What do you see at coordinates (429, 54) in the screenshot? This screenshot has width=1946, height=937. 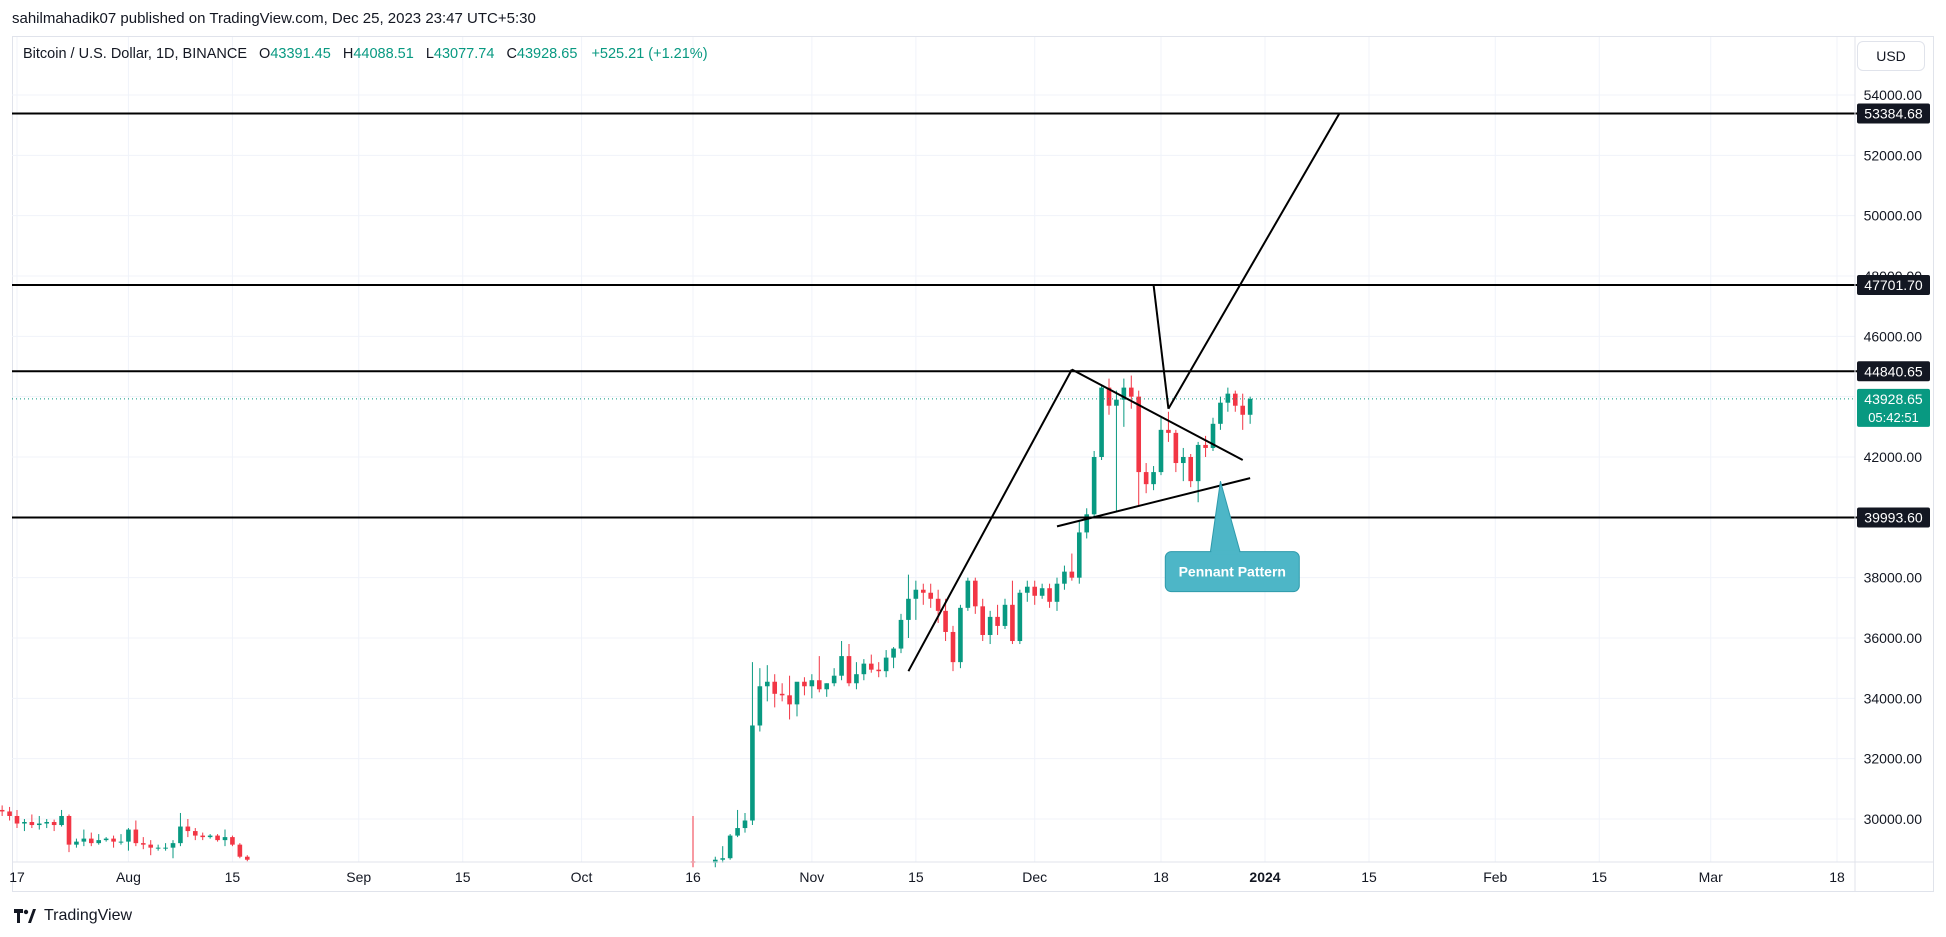 I see `low-label: L` at bounding box center [429, 54].